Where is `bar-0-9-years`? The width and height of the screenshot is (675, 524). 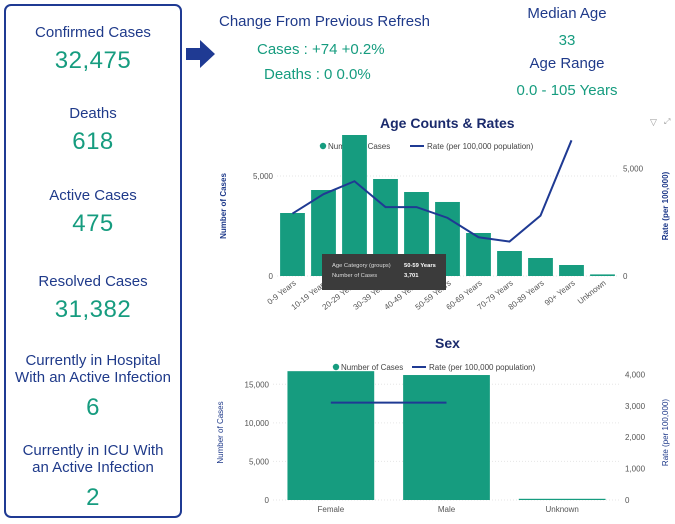
bar-0-9-years is located at coordinates (292, 244).